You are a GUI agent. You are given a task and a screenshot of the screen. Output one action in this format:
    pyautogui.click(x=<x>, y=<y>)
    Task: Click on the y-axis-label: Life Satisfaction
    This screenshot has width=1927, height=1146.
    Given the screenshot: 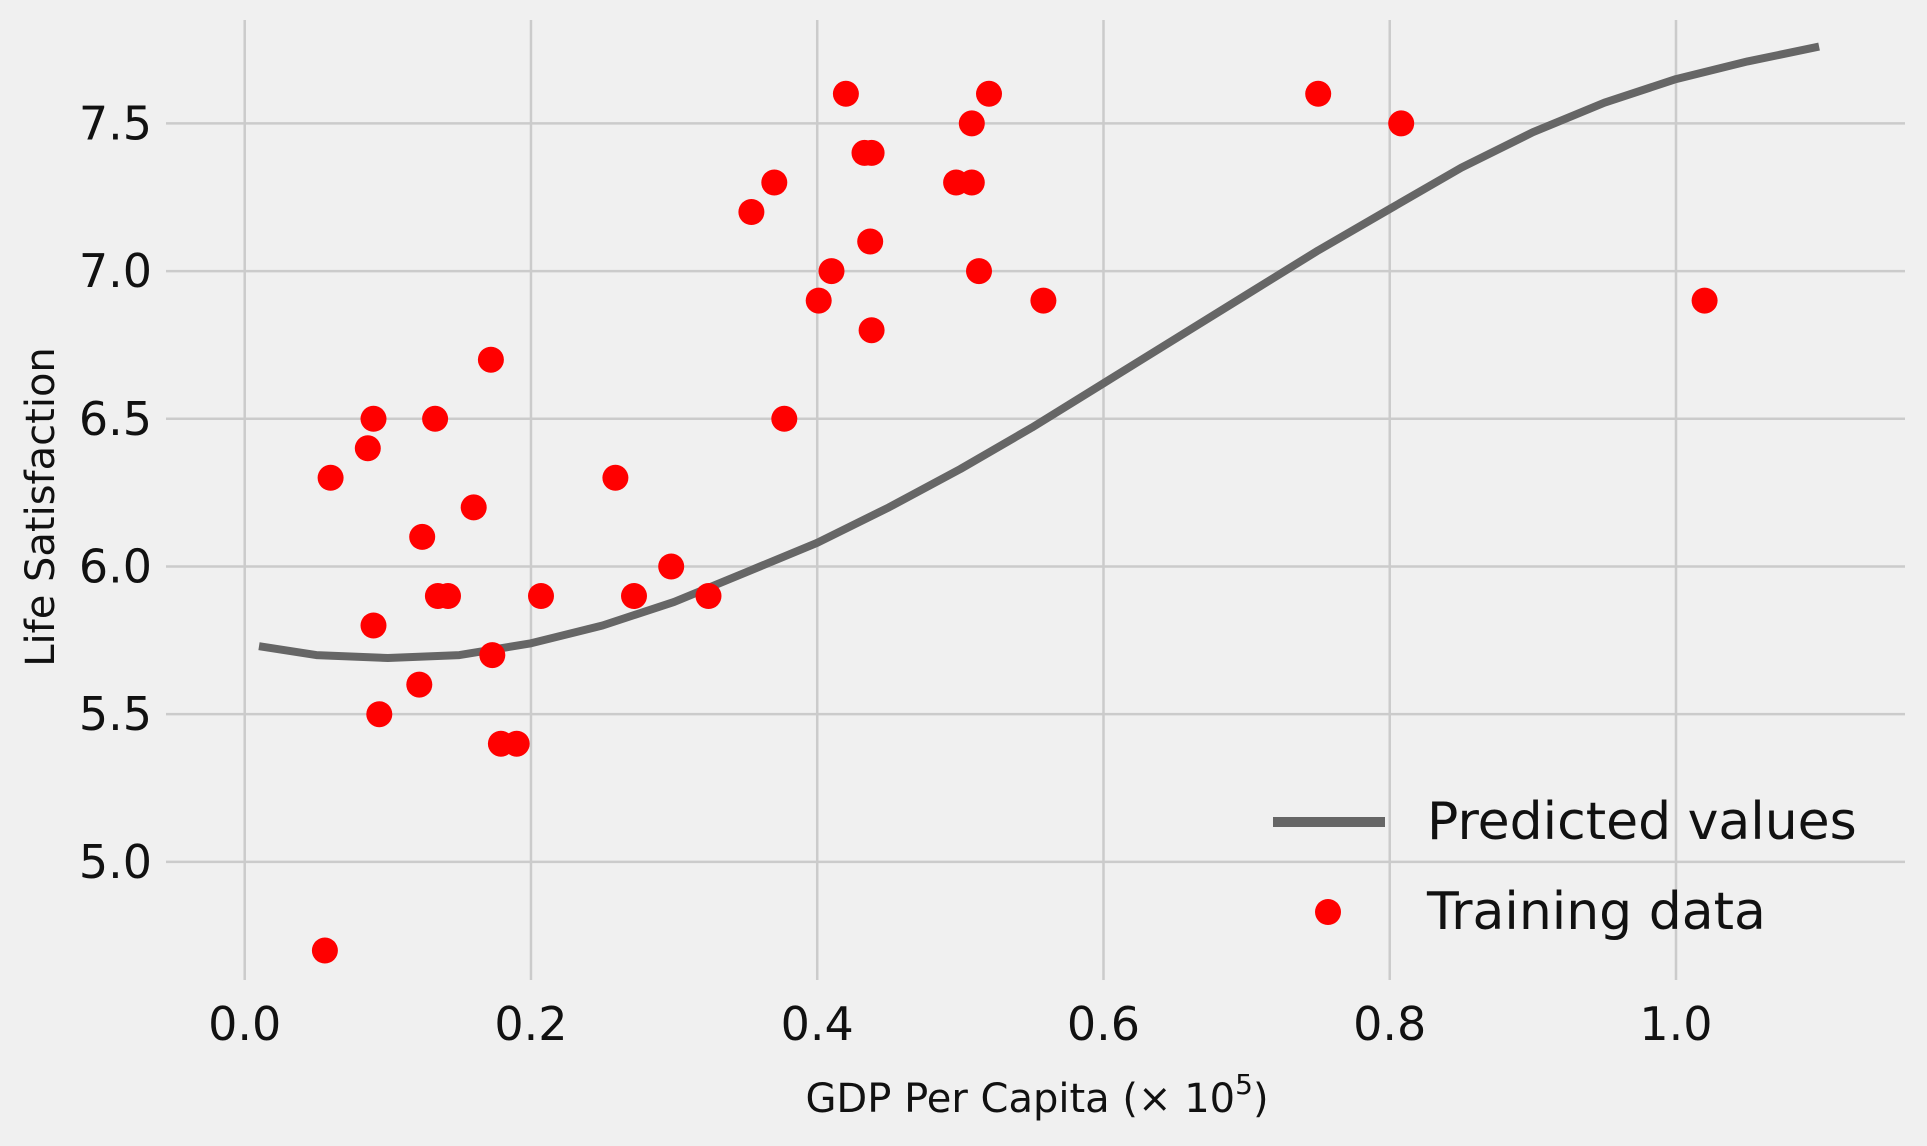 What is the action you would take?
    pyautogui.click(x=41, y=507)
    